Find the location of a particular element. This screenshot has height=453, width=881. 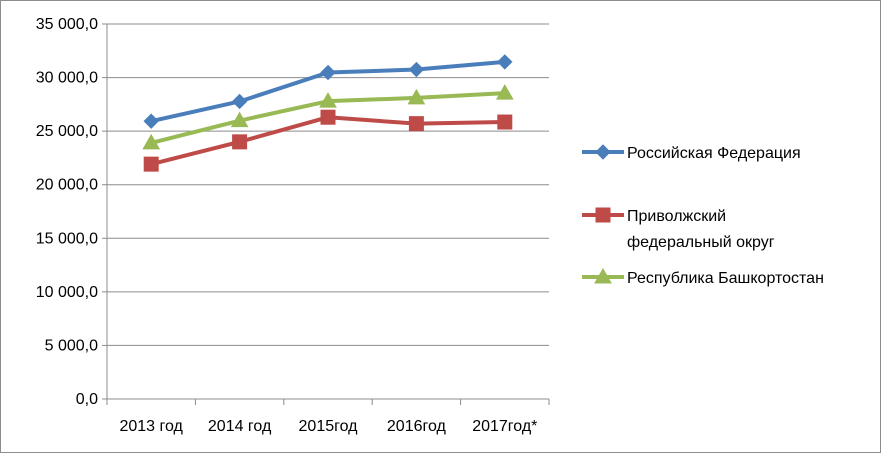

y-tick-label: 30 000,0 is located at coordinates (67, 78).